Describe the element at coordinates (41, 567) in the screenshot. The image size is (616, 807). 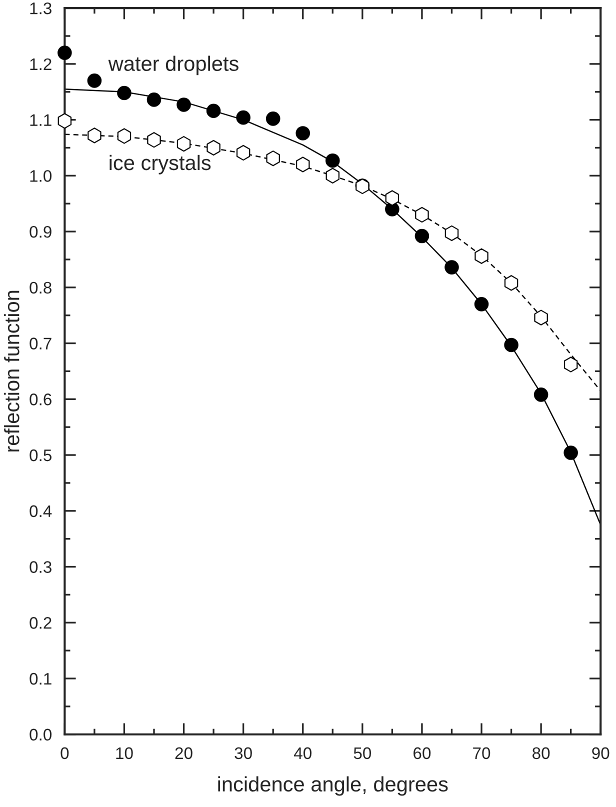
I see `y-tick-label: 0.3` at that location.